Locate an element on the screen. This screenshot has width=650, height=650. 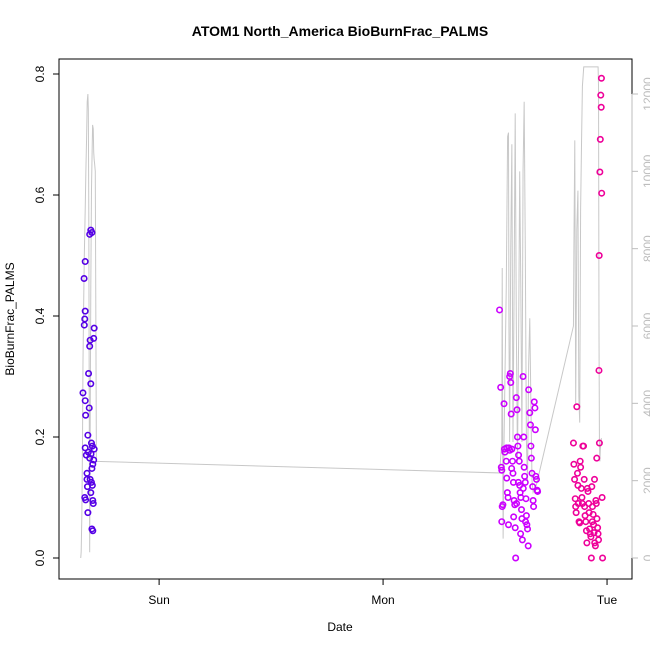
right-y-axis: 0 2000 4000 6000 8000 10000 12000 is located at coordinates (640, 319).